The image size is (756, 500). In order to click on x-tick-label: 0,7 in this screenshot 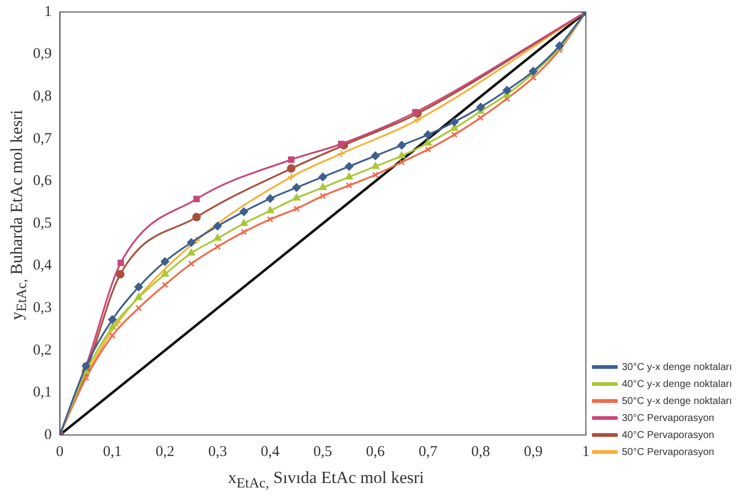, I will do `click(428, 452)`.